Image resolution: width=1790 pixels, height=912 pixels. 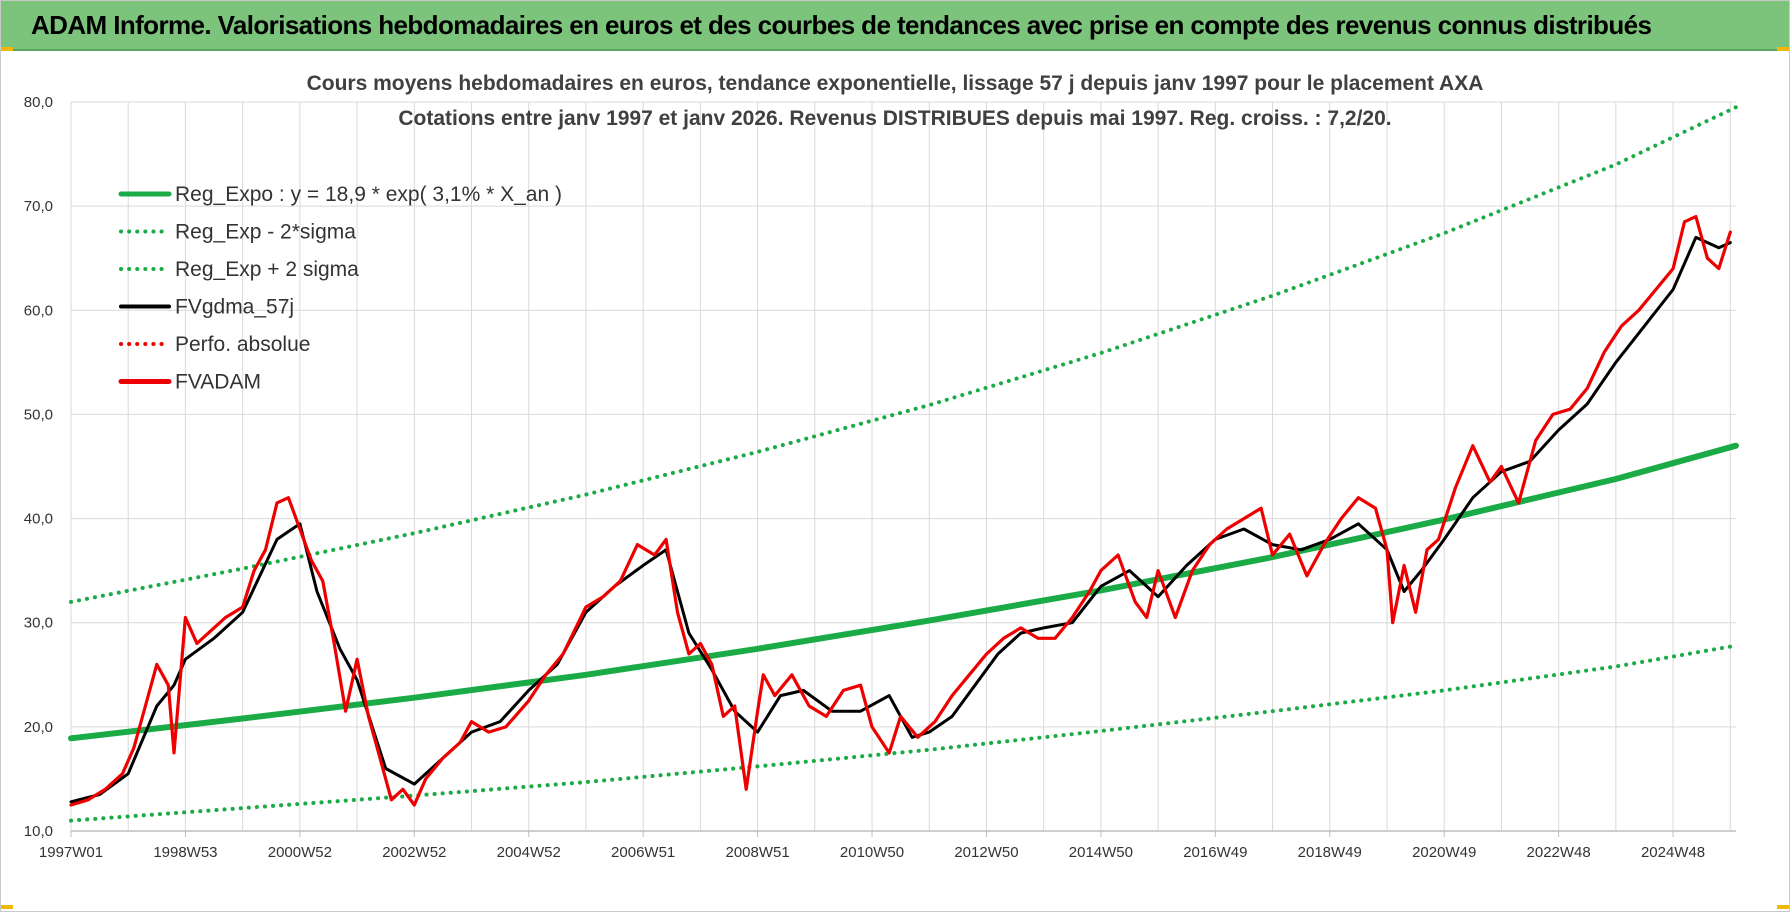 I want to click on y-tick-label: 40,0, so click(x=38, y=519).